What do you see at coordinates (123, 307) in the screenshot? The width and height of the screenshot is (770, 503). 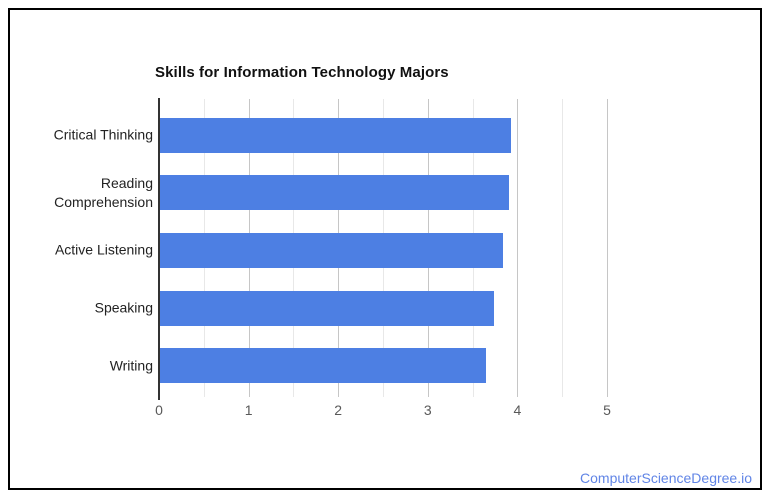 I see `category-label: Speaking` at bounding box center [123, 307].